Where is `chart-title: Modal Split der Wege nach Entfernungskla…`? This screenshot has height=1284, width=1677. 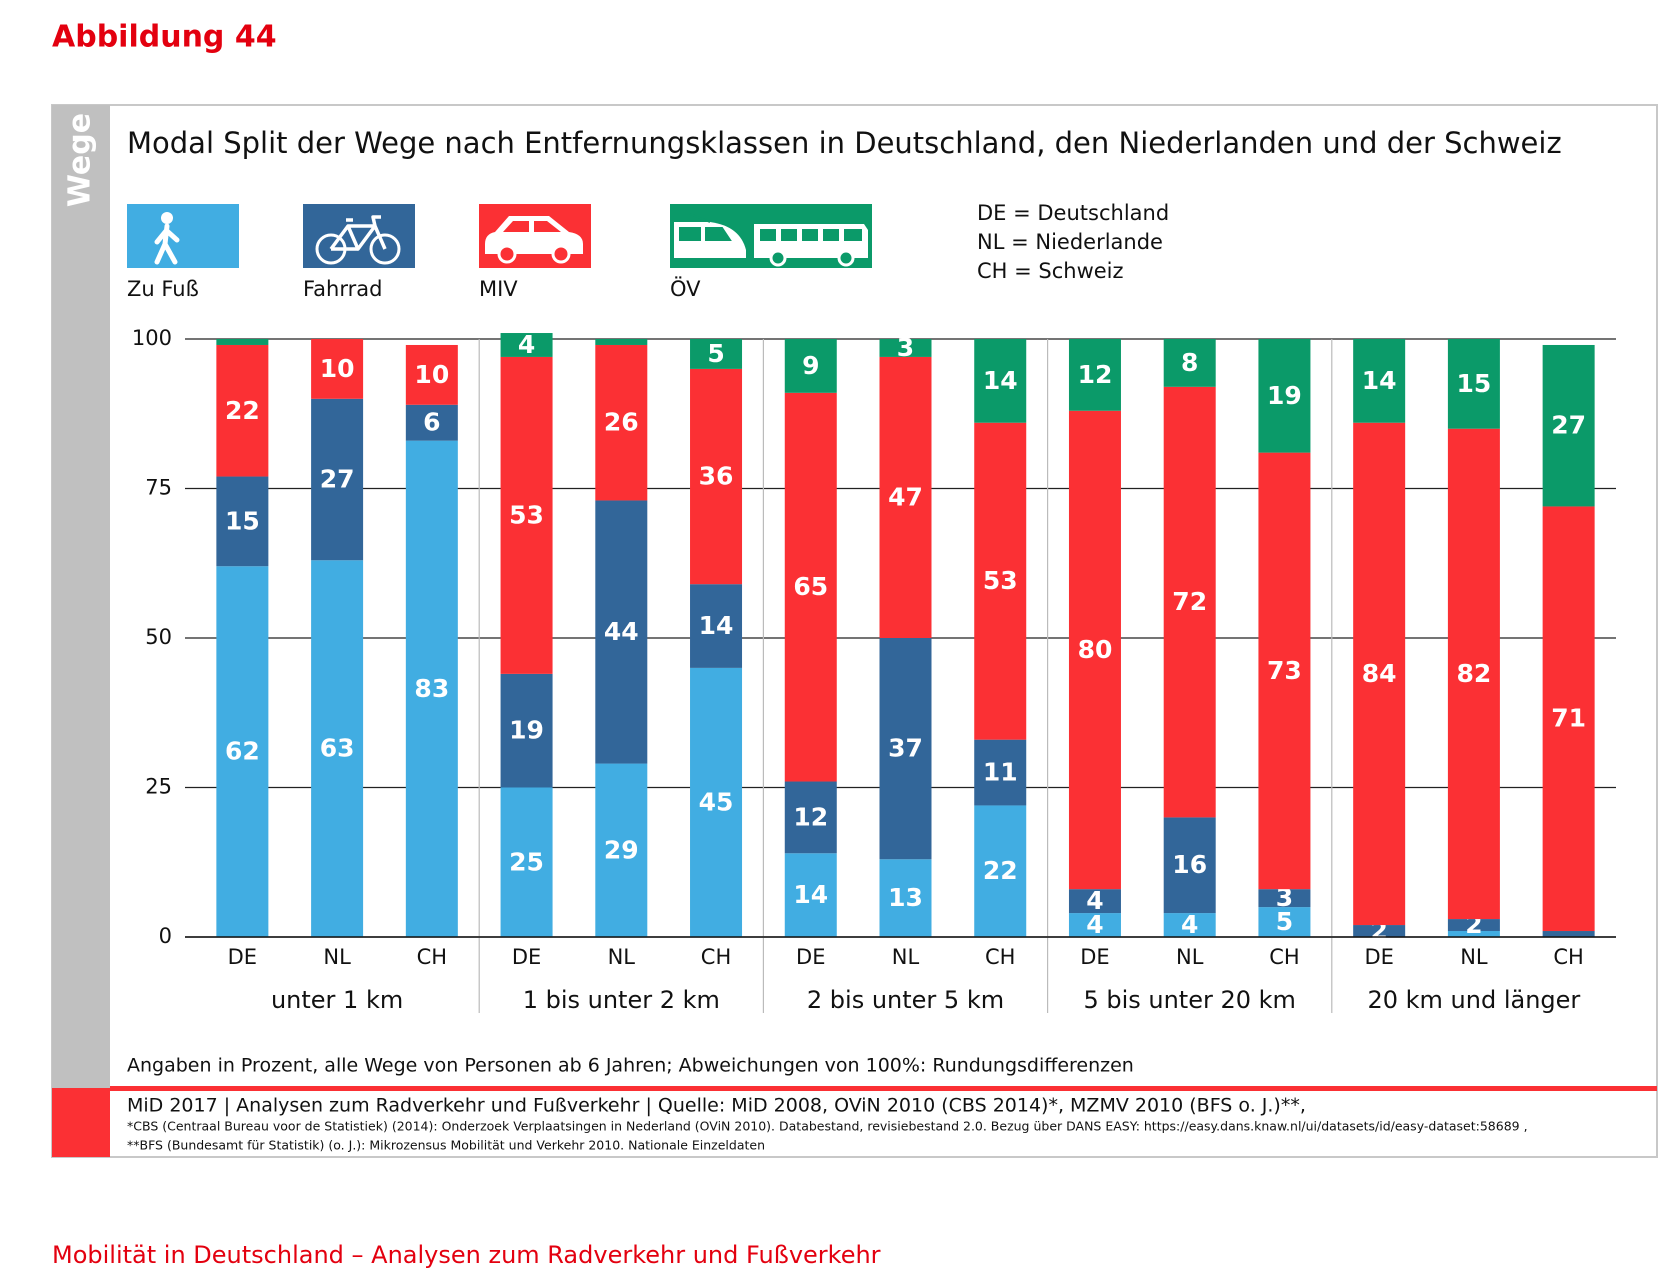
chart-title: Modal Split der Wege nach Entfernungskla… is located at coordinates (844, 143).